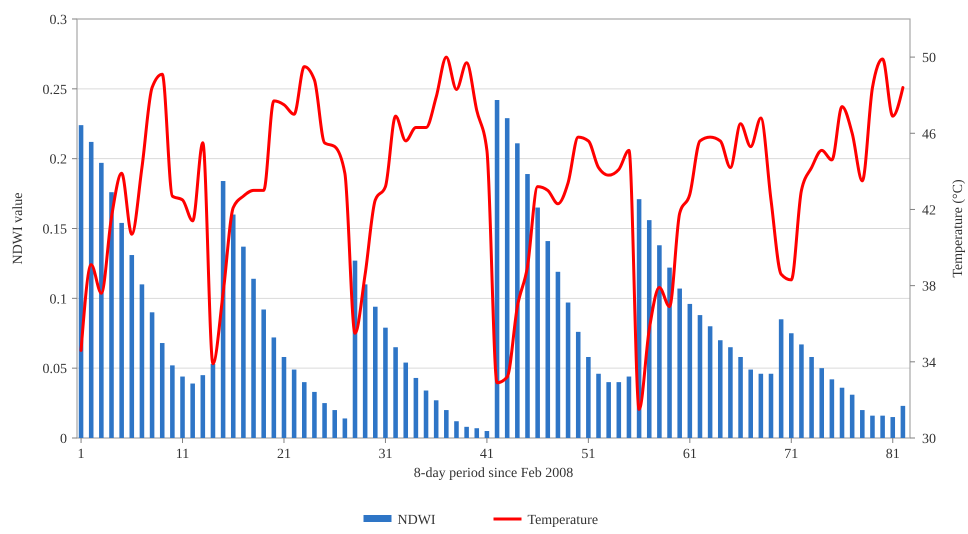 The height and width of the screenshot is (534, 968). Describe the element at coordinates (54, 230) in the screenshot. I see `y-tick-label: 0.15` at that location.